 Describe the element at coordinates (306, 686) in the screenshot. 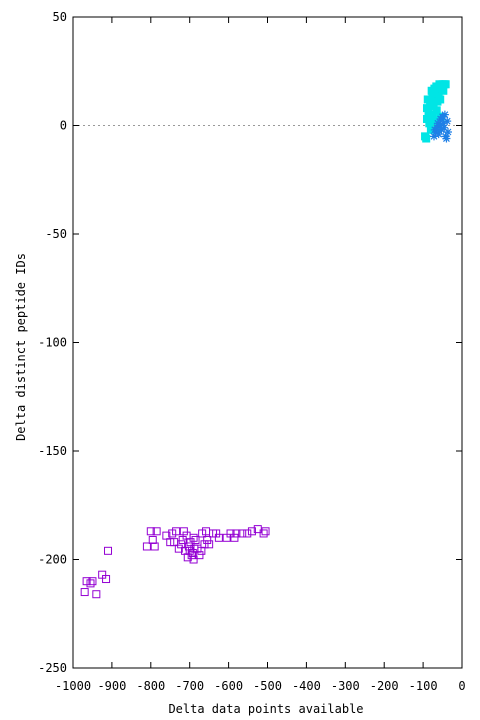

I see `x-tick-label: -400` at that location.